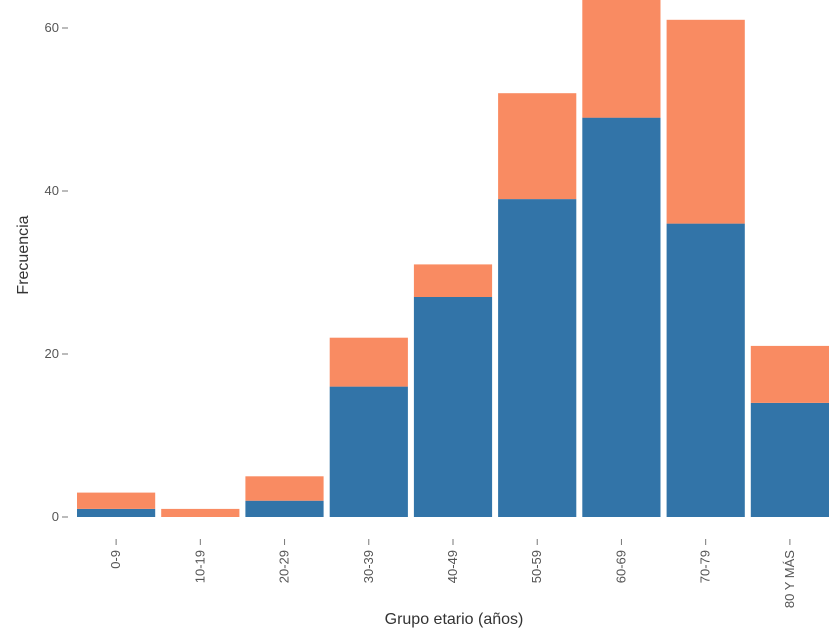  What do you see at coordinates (52, 27) in the screenshot?
I see `y-tick-label: 60` at bounding box center [52, 27].